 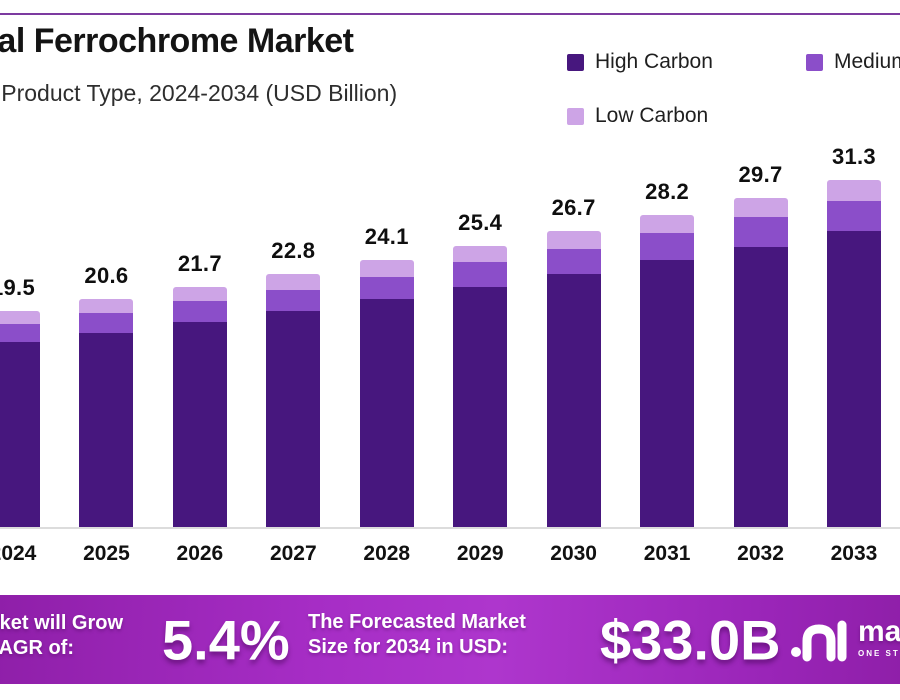 I want to click on bar-segment-2024-high-carbon, so click(x=20, y=434).